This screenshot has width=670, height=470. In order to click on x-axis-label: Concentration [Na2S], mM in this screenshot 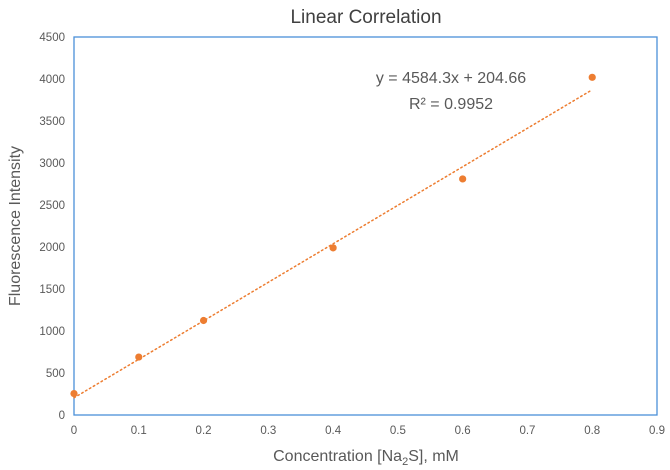, I will do `click(366, 458)`.